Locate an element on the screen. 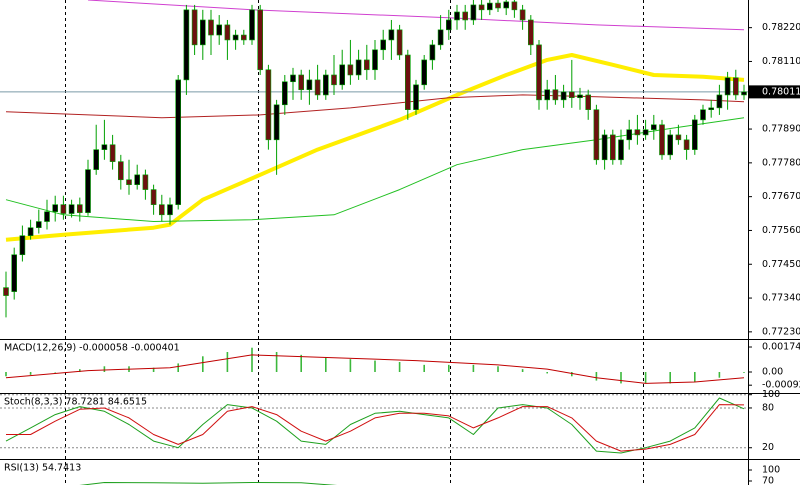 This screenshot has width=800, height=485. y-tick-label: -0.000923 is located at coordinates (781, 385).